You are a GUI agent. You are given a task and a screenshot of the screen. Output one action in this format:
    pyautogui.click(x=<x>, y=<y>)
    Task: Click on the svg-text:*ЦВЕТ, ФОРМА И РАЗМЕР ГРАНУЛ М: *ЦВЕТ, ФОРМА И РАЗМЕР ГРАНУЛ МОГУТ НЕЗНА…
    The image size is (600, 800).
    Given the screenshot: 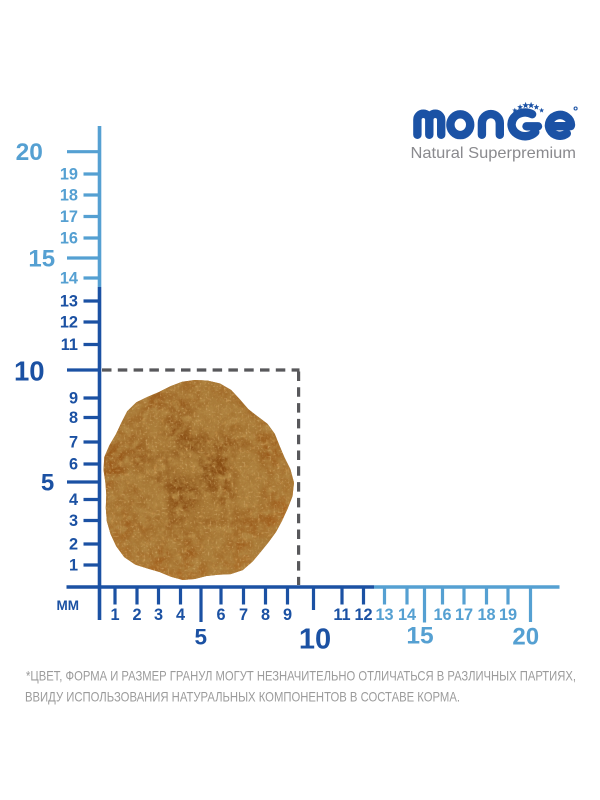 What is the action you would take?
    pyautogui.click(x=301, y=676)
    